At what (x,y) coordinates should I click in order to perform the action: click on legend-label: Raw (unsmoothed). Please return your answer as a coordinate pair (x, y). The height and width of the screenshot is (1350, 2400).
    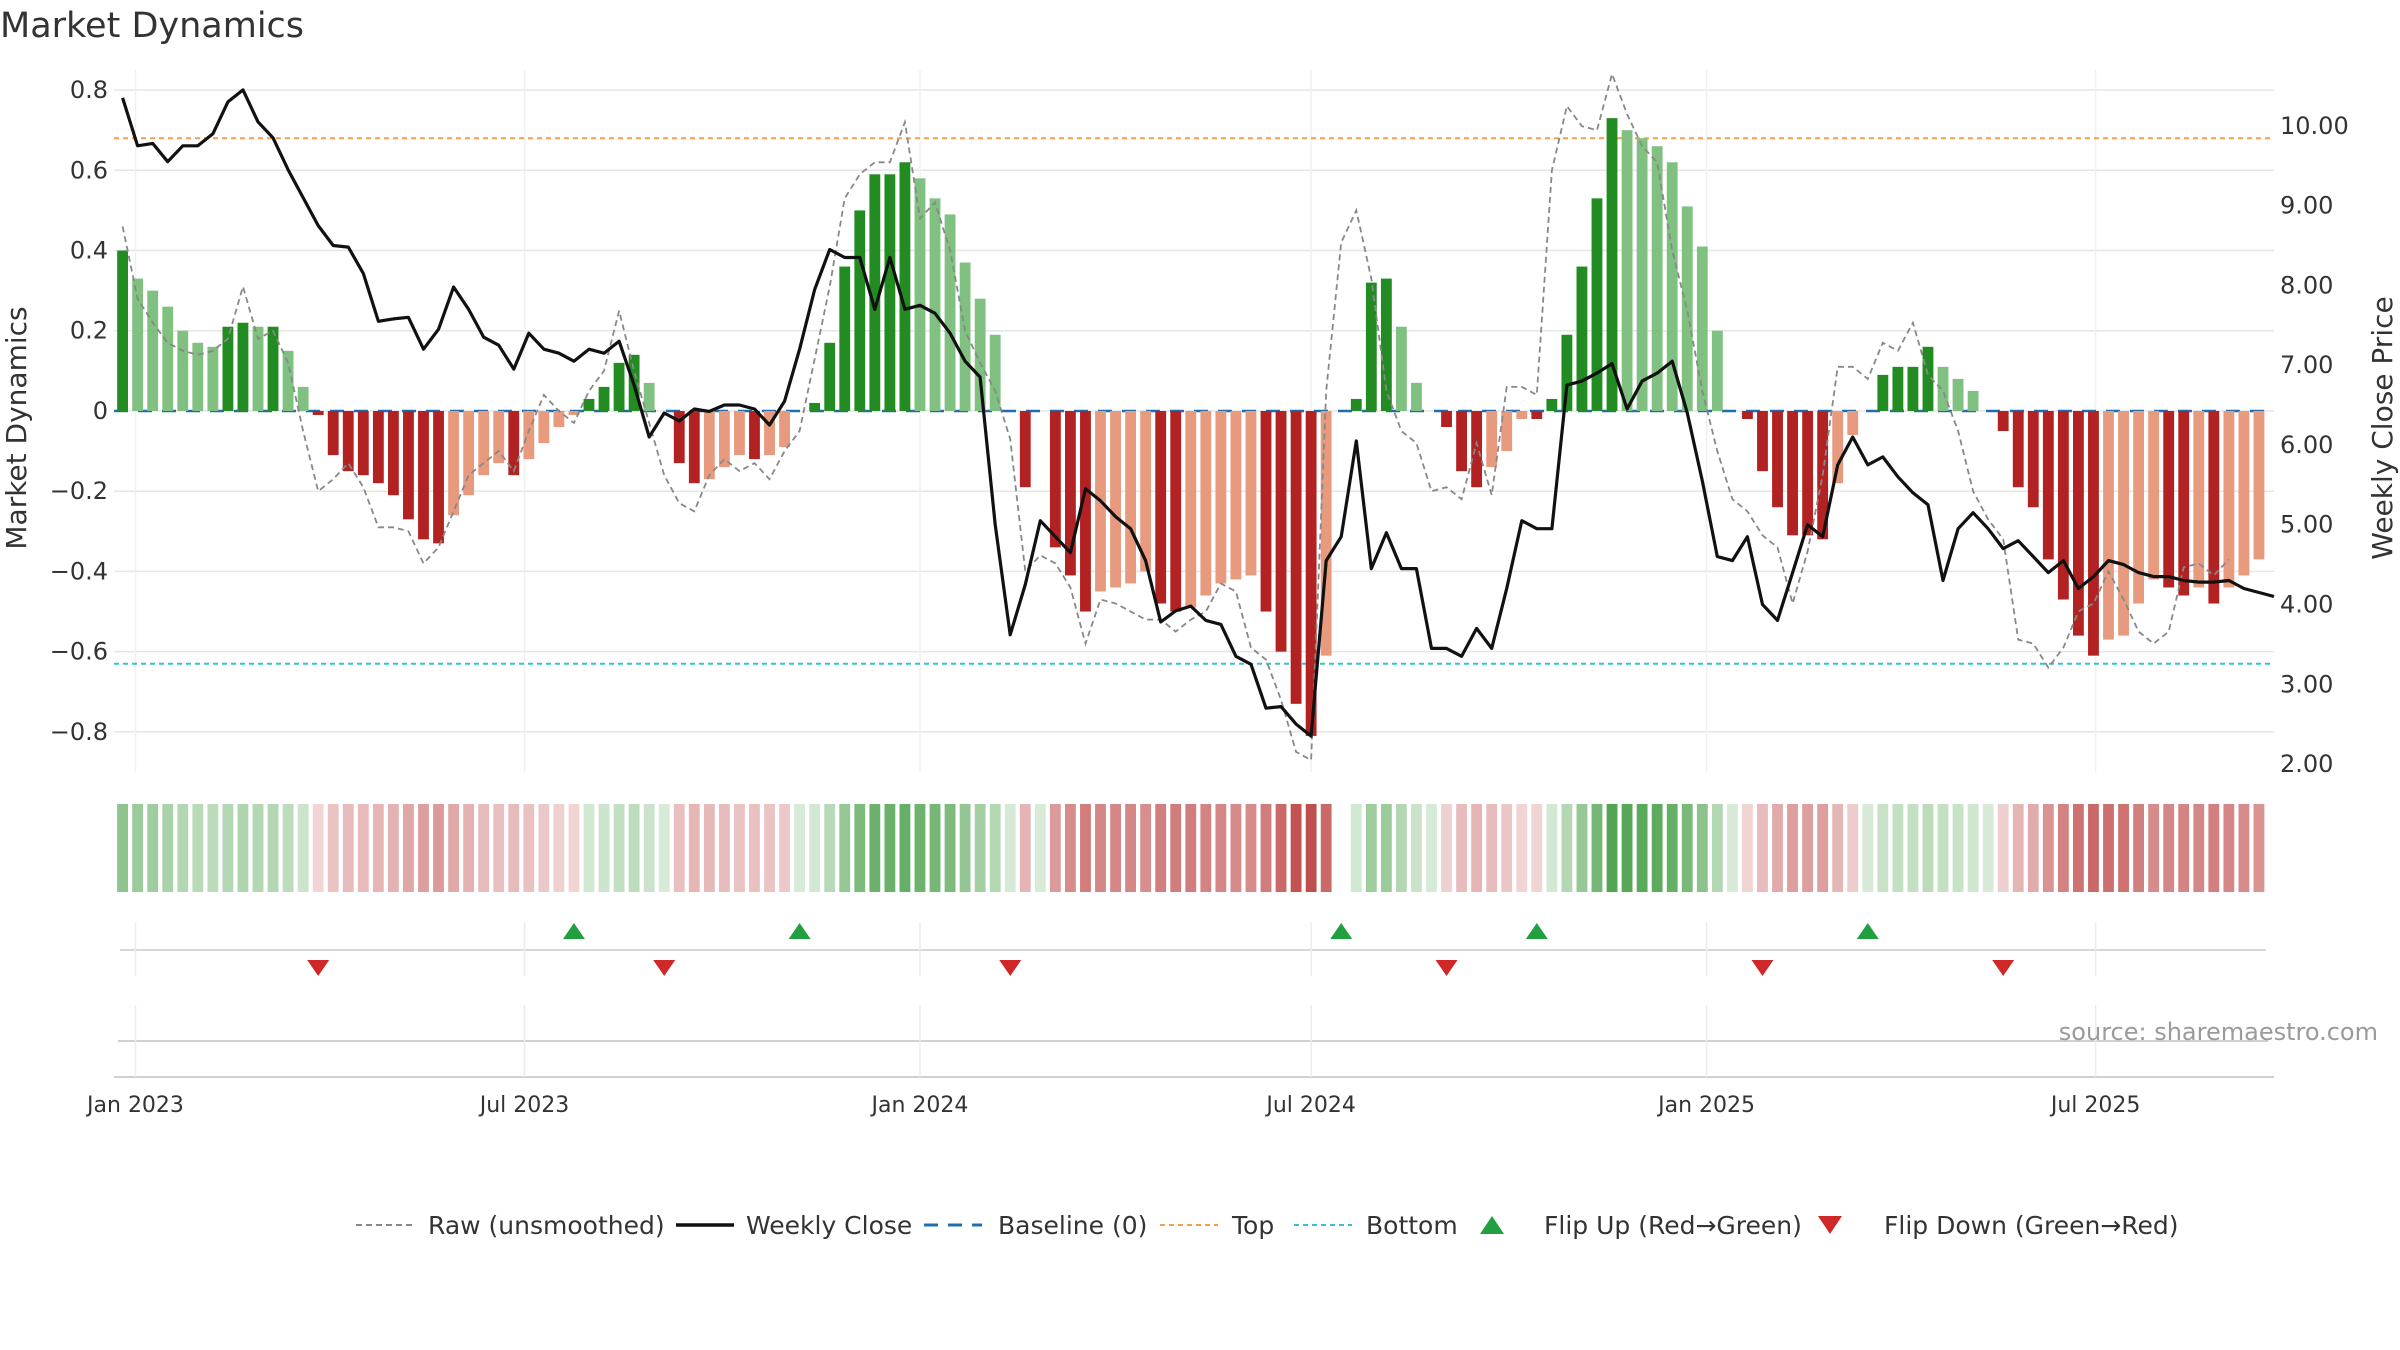
    Looking at the image, I should click on (546, 1225).